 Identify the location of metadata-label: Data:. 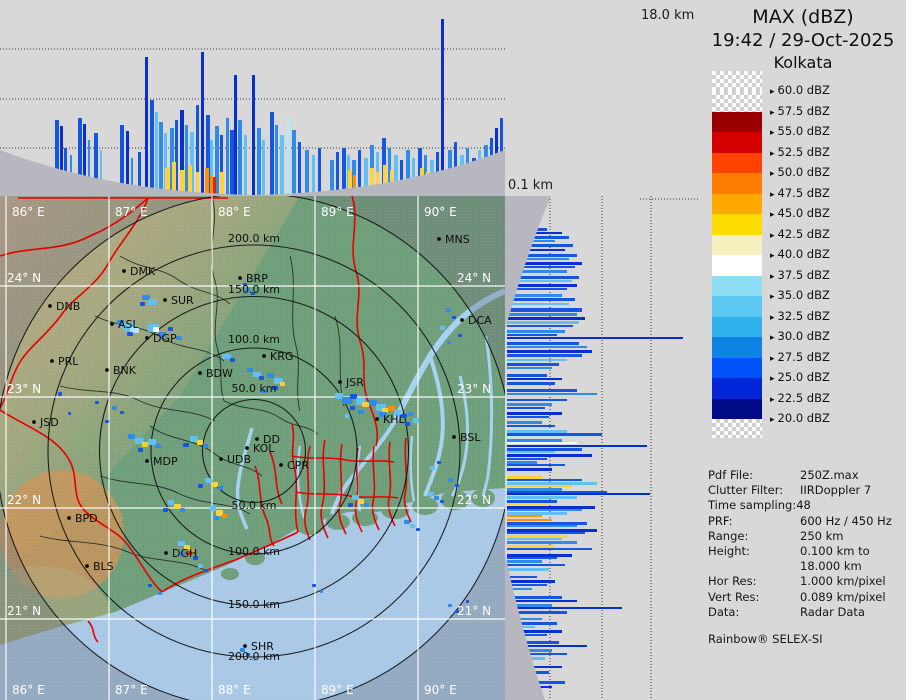
(724, 611).